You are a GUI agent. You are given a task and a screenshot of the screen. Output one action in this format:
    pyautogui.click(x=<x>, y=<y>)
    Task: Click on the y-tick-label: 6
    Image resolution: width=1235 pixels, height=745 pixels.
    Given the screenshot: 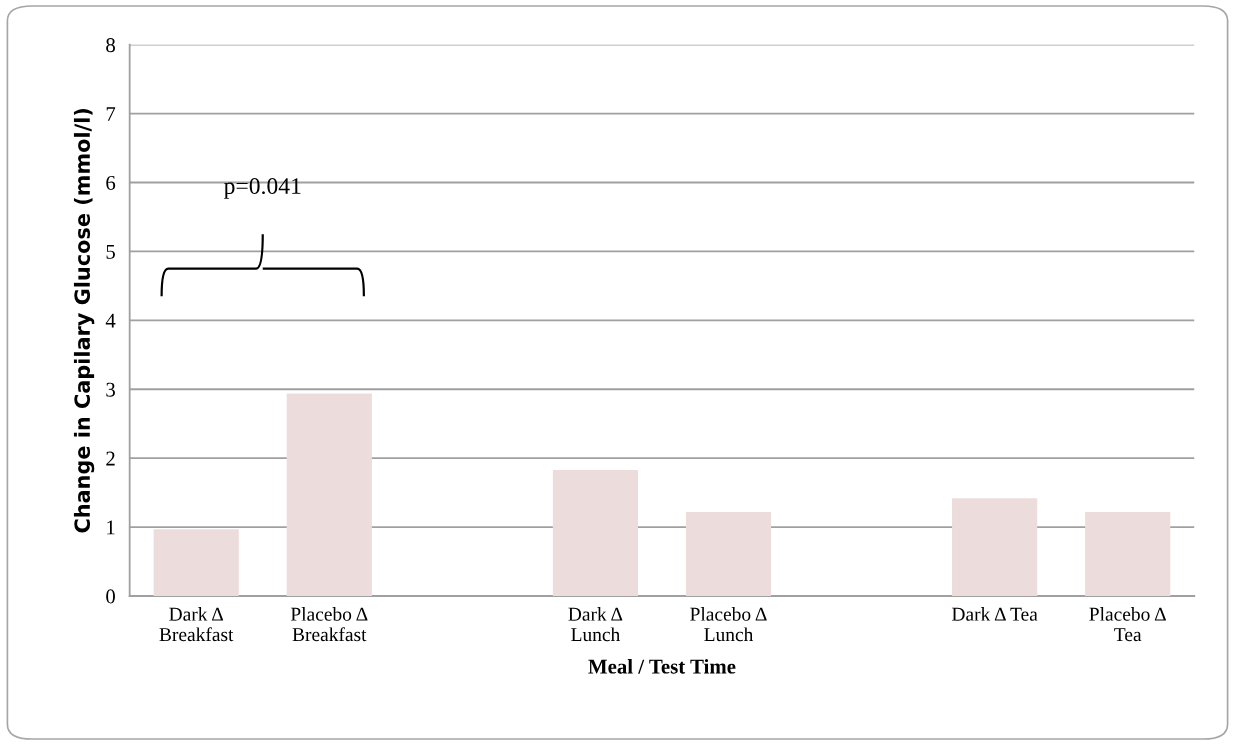 What is the action you would take?
    pyautogui.click(x=111, y=182)
    